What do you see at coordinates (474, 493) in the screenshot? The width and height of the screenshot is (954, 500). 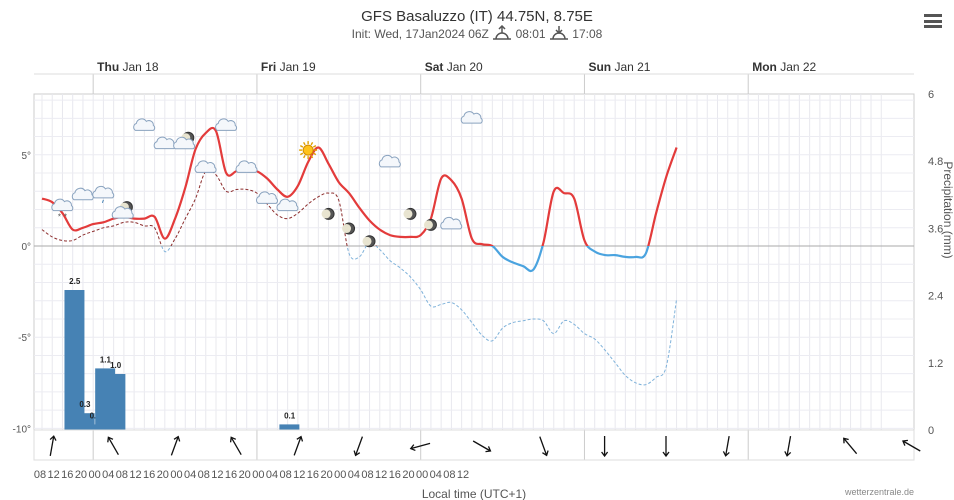 I see `x-axis-title: Local time (UTC+1)` at bounding box center [474, 493].